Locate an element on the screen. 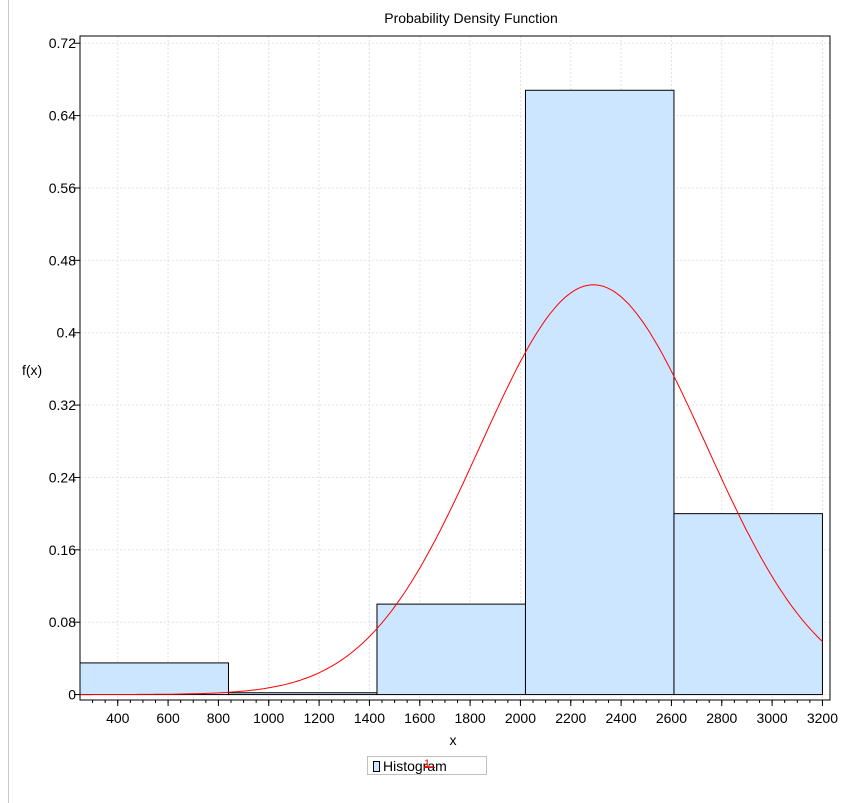 This screenshot has height=803, width=845. legend-curve-line is located at coordinates (429, 767).